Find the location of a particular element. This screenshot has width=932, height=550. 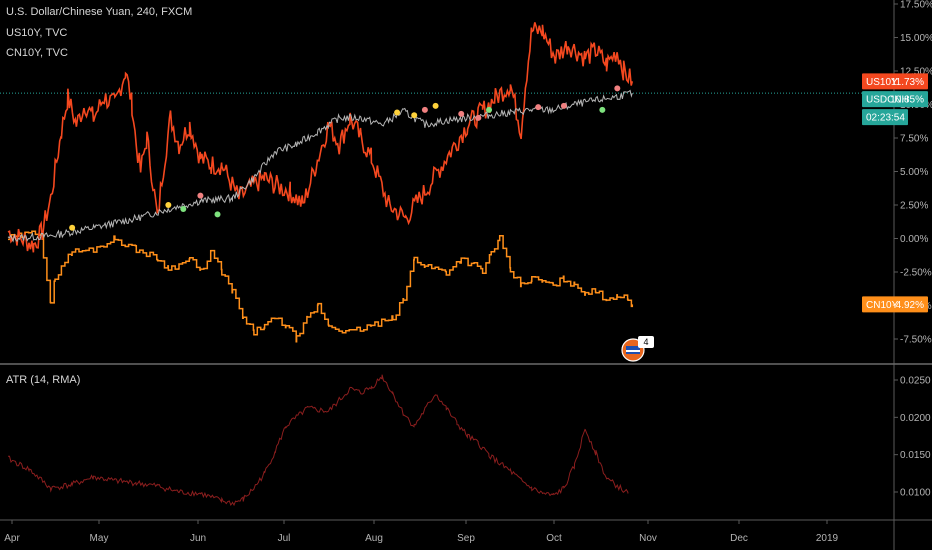

x-tick-label: Oct is located at coordinates (554, 538).